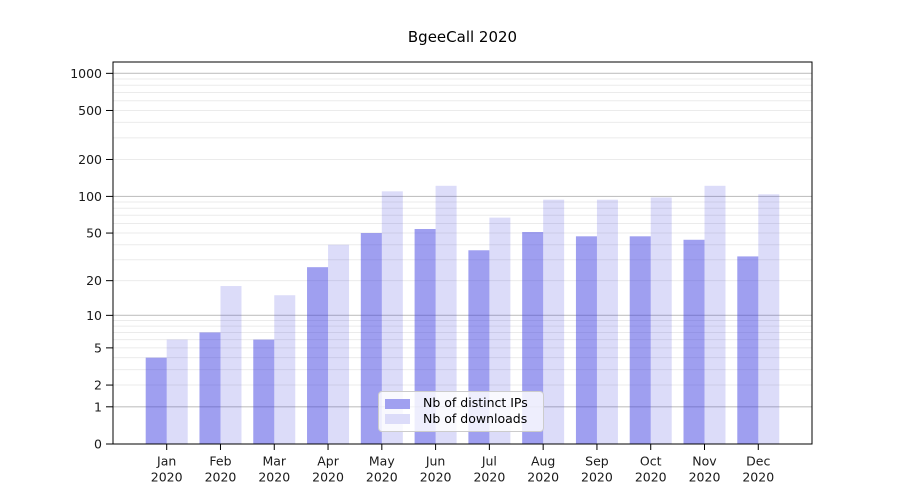  I want to click on bar-distinct-ips-oct, so click(640, 340).